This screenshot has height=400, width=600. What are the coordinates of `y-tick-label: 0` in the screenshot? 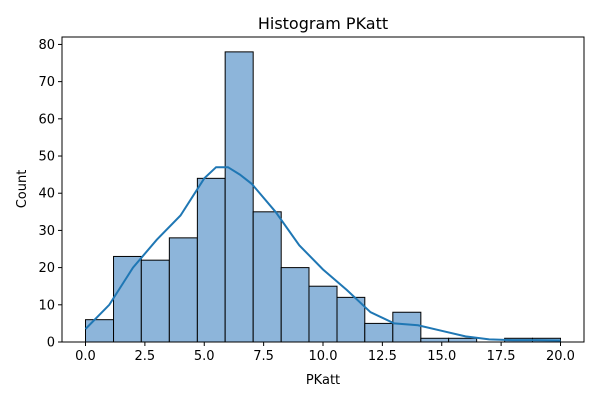 It's located at (51, 343).